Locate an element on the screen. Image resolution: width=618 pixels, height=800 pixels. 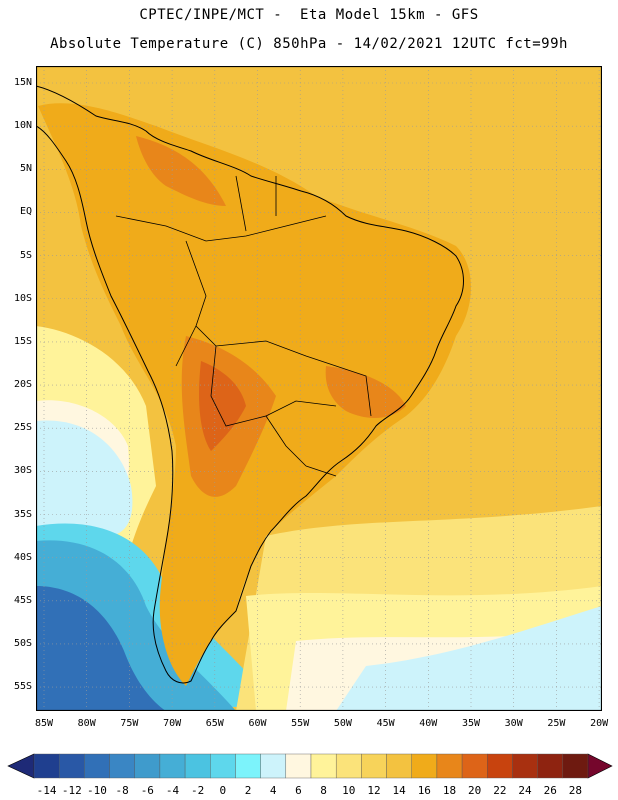
lat-label: 10S is located at coordinates (22, 298).